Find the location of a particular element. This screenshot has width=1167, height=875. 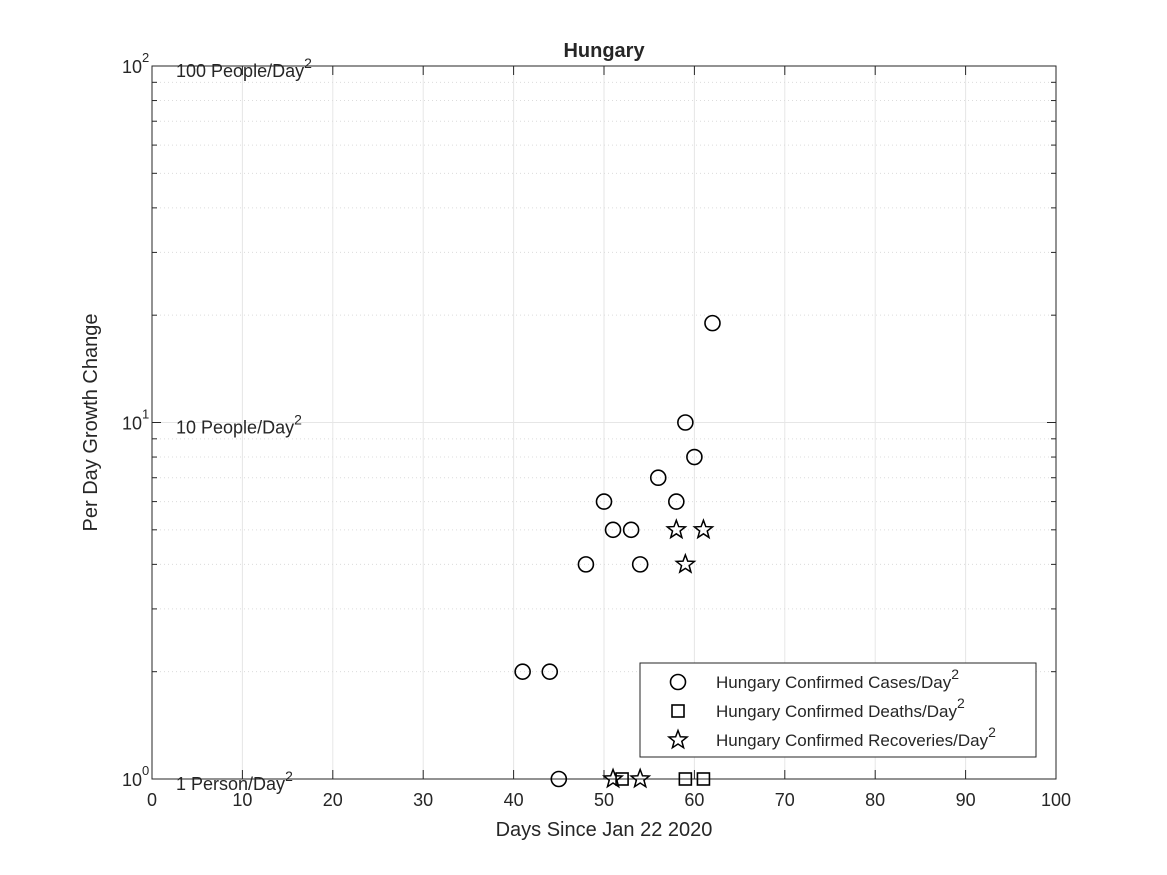

legend-box is located at coordinates (838, 710).